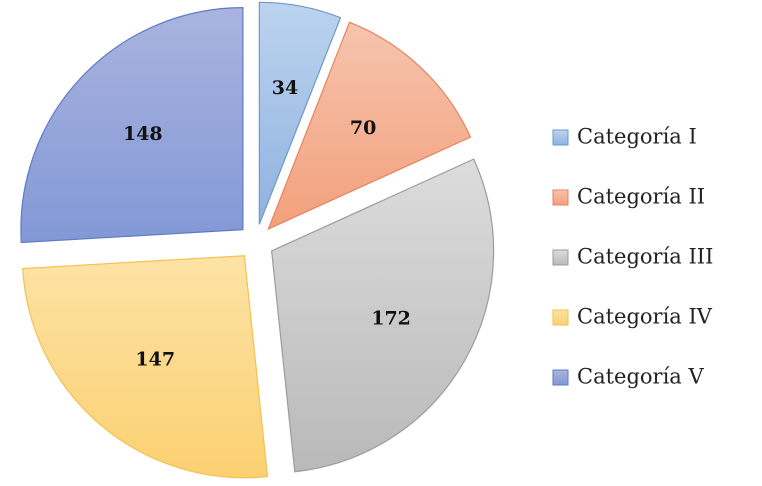  I want to click on legend-item-categoria-iv: Categoría IV, so click(632, 317).